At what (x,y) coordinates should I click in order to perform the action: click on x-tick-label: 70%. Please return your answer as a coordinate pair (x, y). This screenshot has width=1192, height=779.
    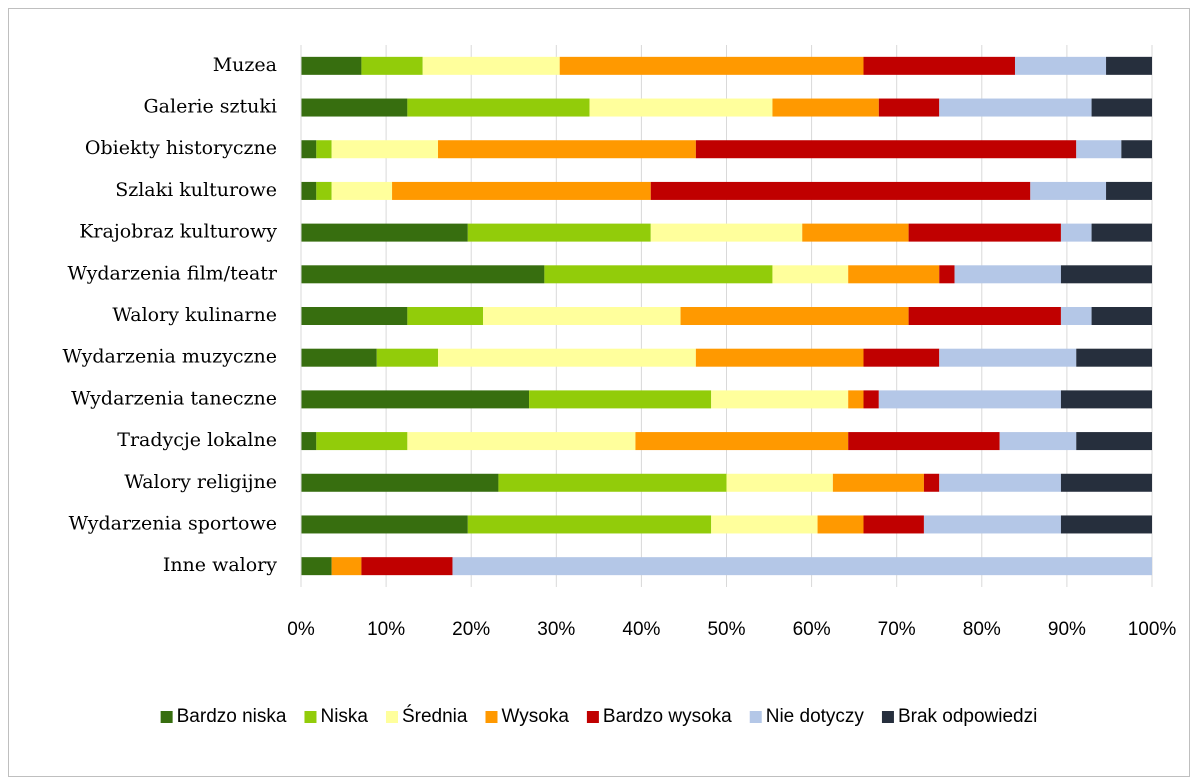
    Looking at the image, I should click on (897, 629).